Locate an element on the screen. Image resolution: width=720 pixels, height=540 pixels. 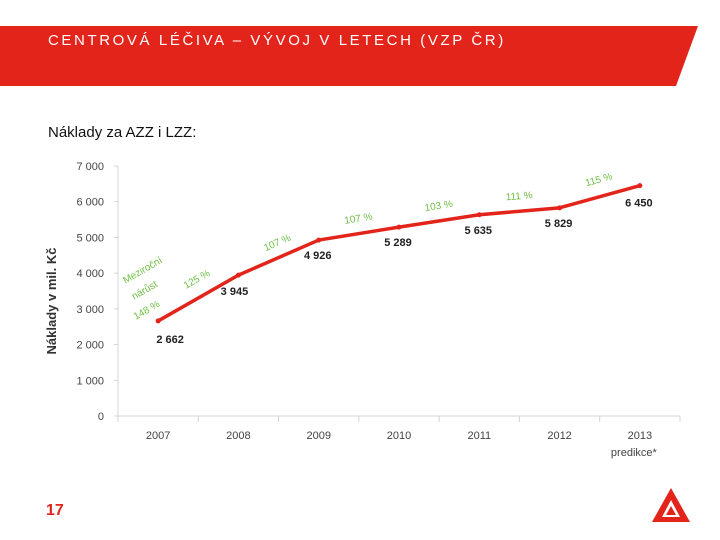
title-banner is located at coordinates (360, 56).